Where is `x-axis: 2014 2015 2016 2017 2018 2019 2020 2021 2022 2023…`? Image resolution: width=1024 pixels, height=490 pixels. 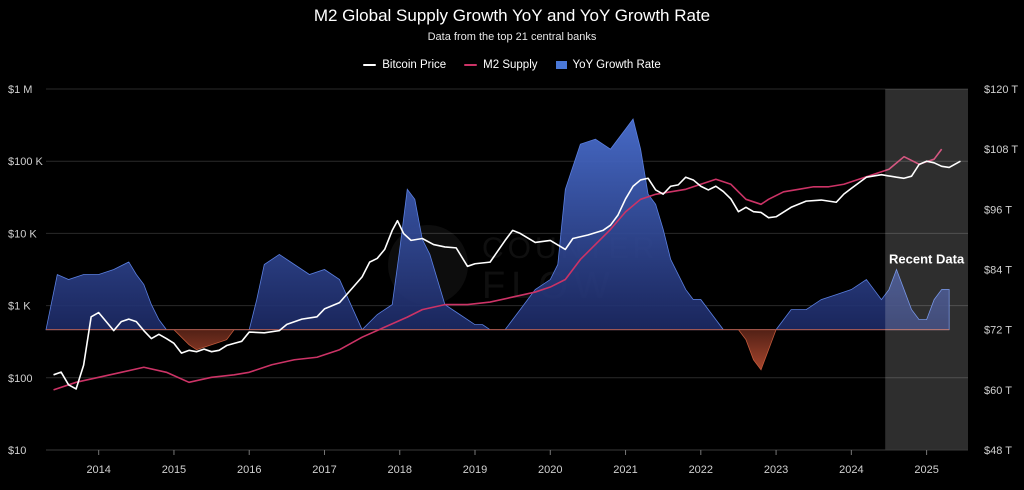 x-axis: 2014 2015 2016 2017 2018 2019 2020 2021 2022 2023… is located at coordinates (507, 462).